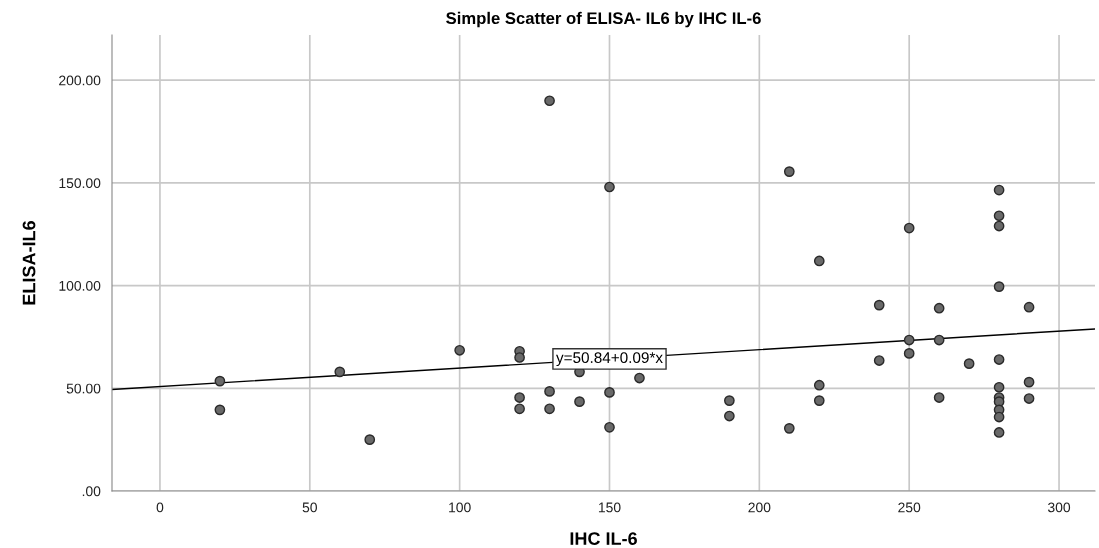  What do you see at coordinates (603, 19) in the screenshot?
I see `chart-title: Simple Scatter of ELISA- IL6 by IHC IL-6` at bounding box center [603, 19].